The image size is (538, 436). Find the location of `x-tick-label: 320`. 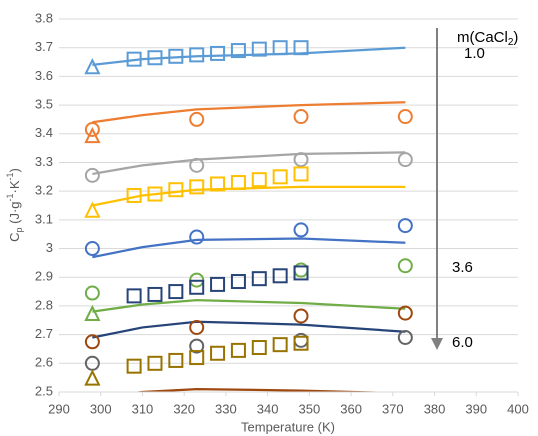

x-tick-label: 320 is located at coordinates (184, 408).